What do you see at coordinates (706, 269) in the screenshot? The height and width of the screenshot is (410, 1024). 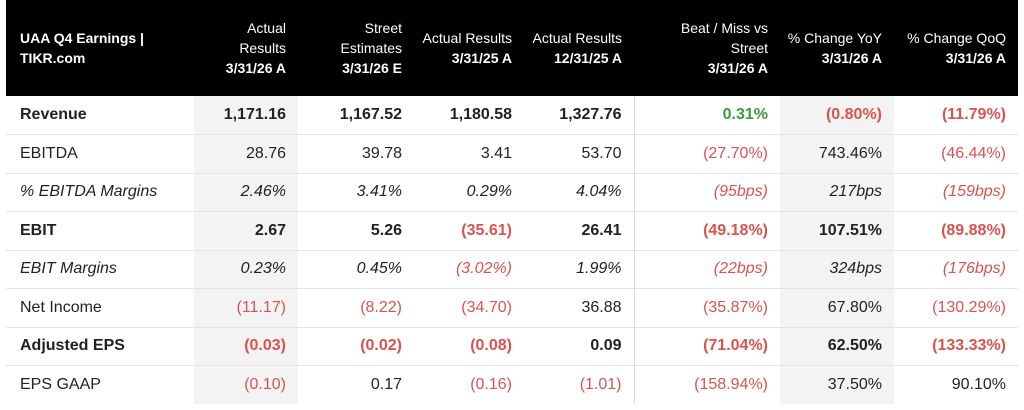 I see `table-cell: (22bps)` at bounding box center [706, 269].